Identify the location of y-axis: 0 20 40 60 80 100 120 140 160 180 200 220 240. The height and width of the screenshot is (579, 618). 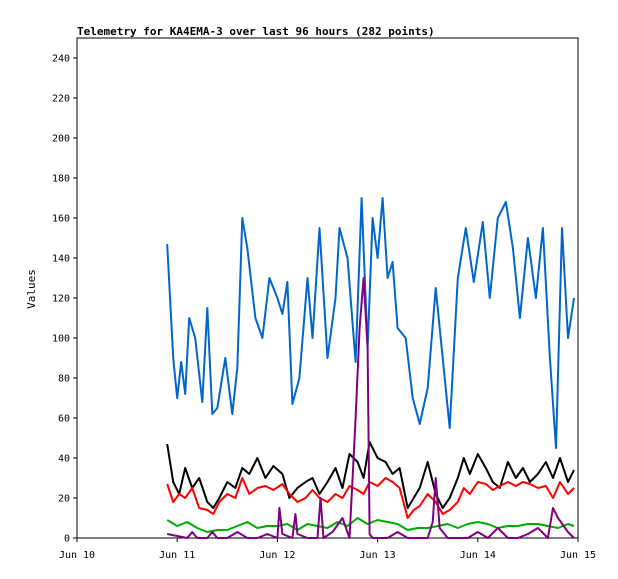
(64, 299).